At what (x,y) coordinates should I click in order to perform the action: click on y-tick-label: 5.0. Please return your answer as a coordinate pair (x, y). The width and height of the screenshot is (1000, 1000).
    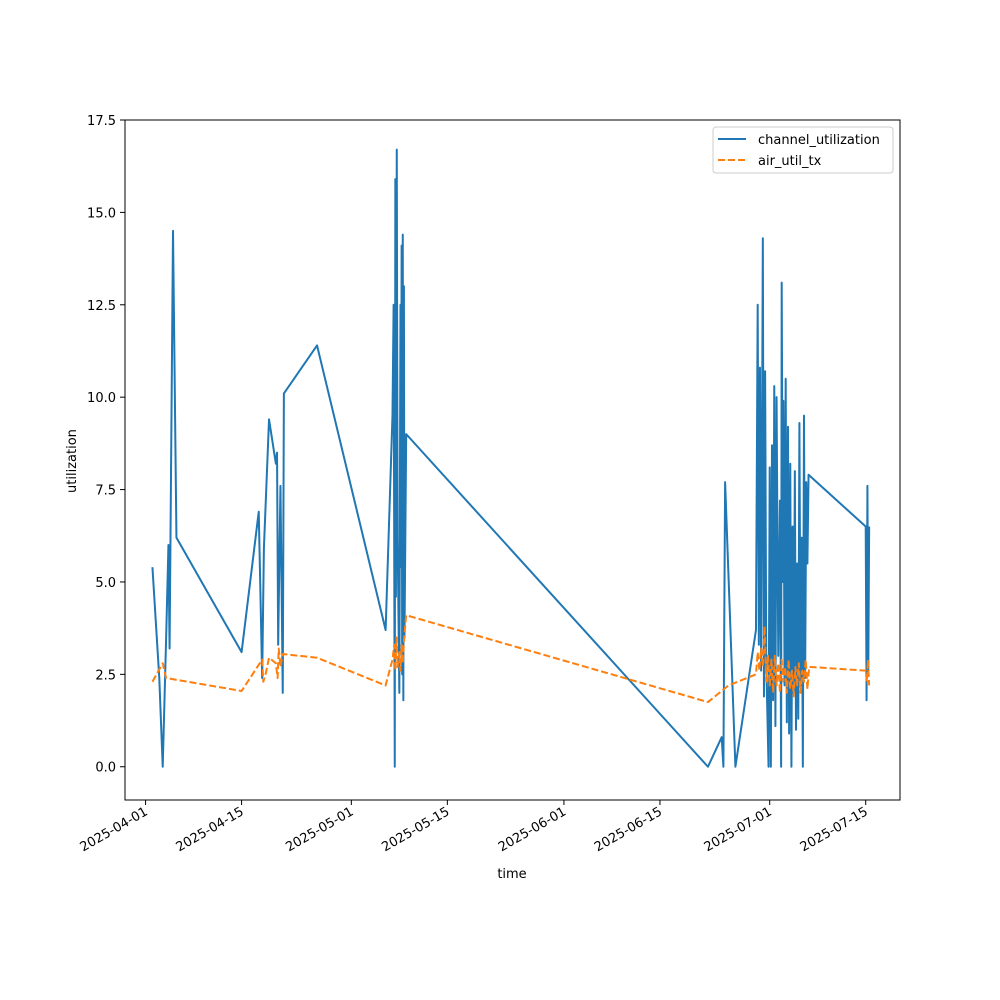
    Looking at the image, I should click on (105, 583).